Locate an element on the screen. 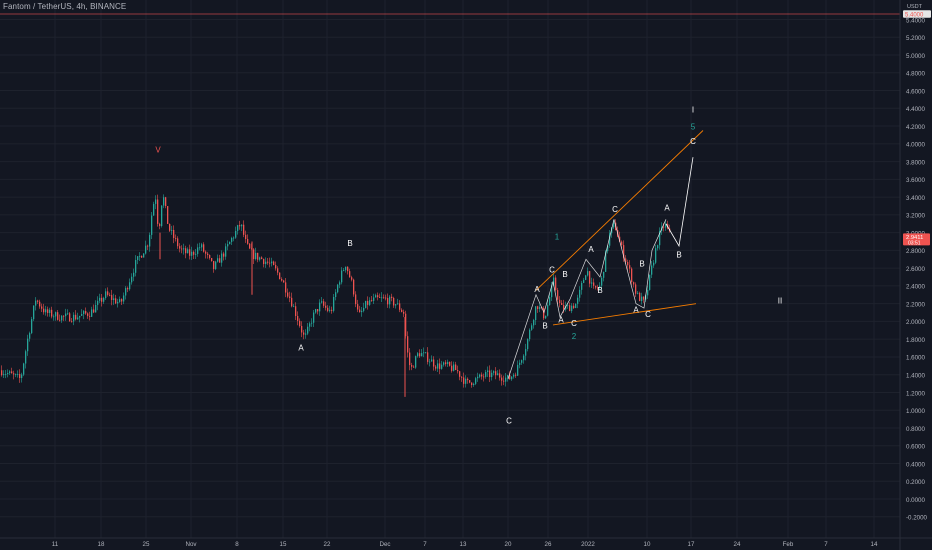  y-tick-label: 3.2000 is located at coordinates (915, 216).